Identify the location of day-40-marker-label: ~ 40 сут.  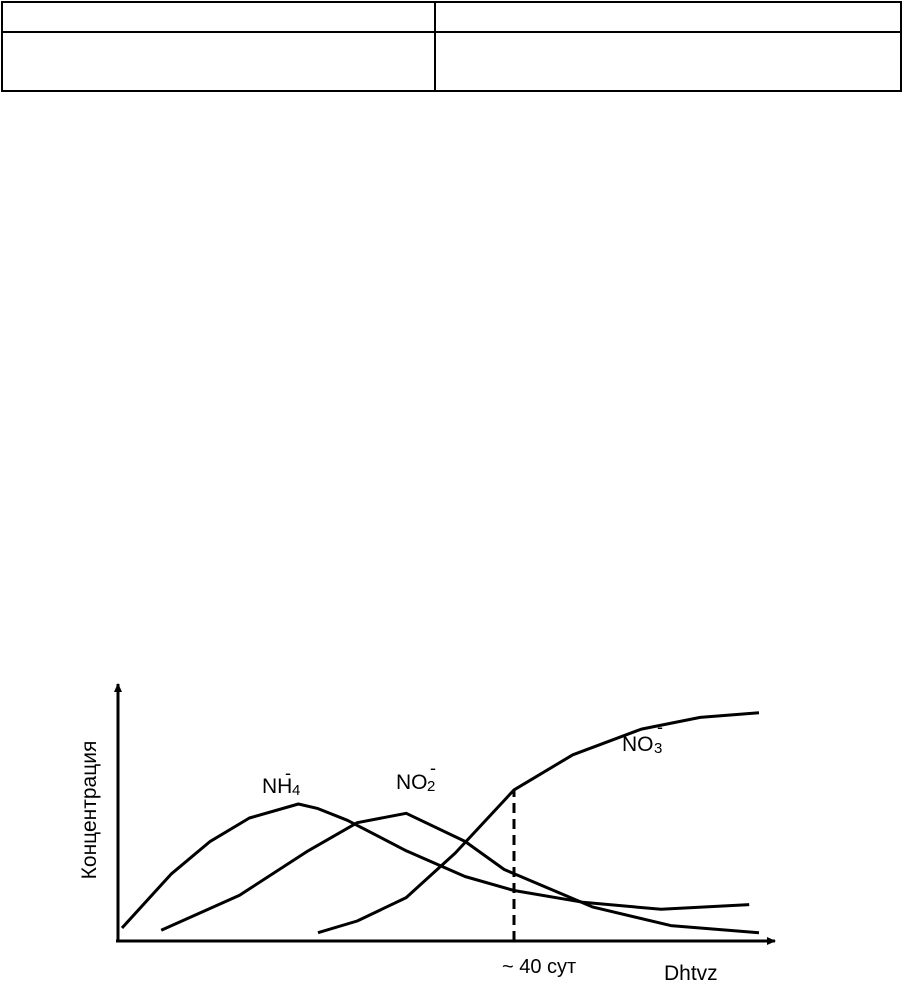
(539, 967).